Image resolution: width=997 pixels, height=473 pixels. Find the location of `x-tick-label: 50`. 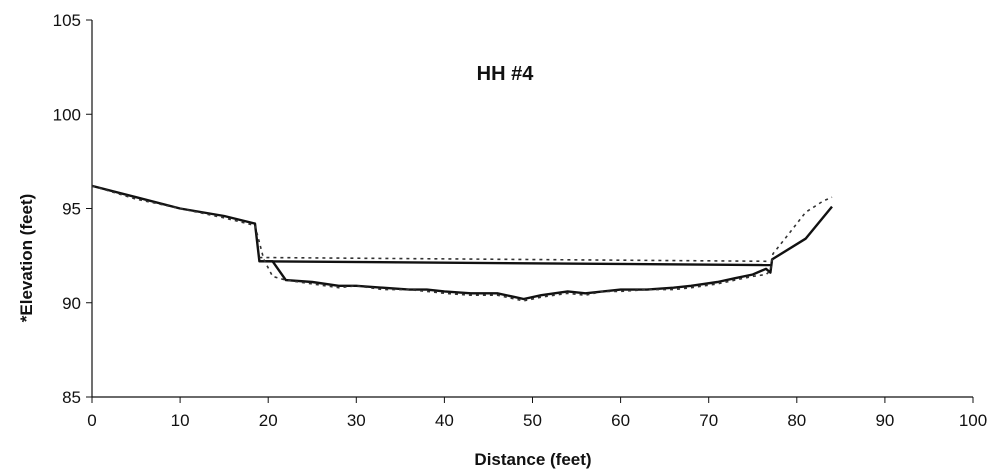

x-tick-label: 50 is located at coordinates (532, 420).